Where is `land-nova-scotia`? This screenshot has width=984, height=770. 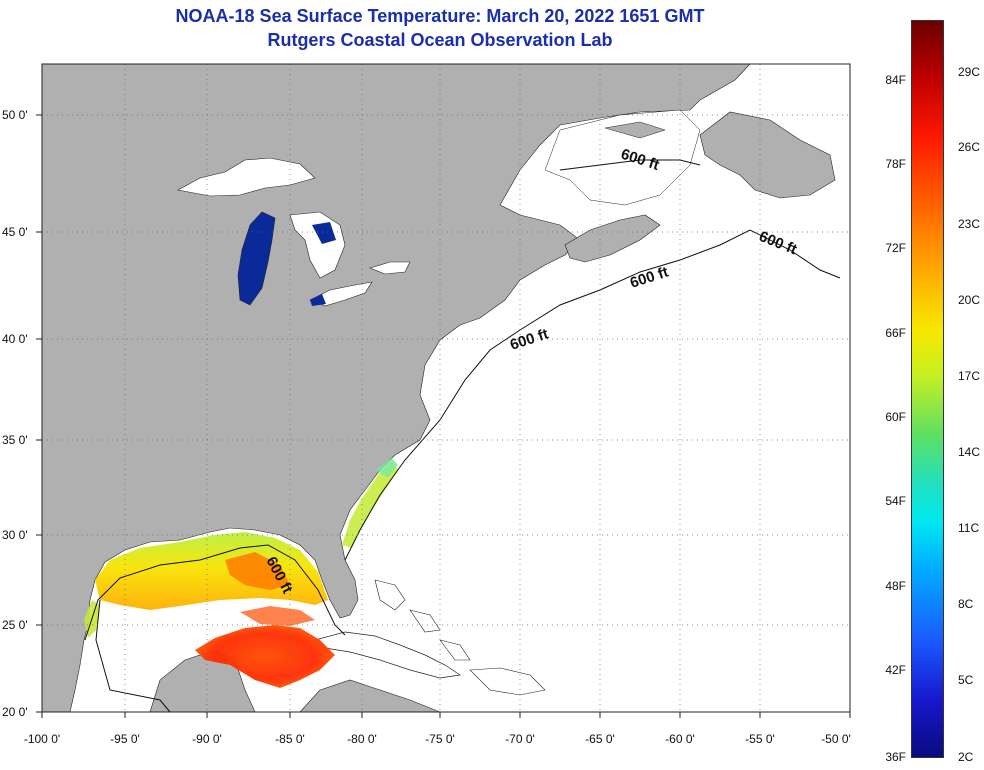
land-nova-scotia is located at coordinates (612, 238).